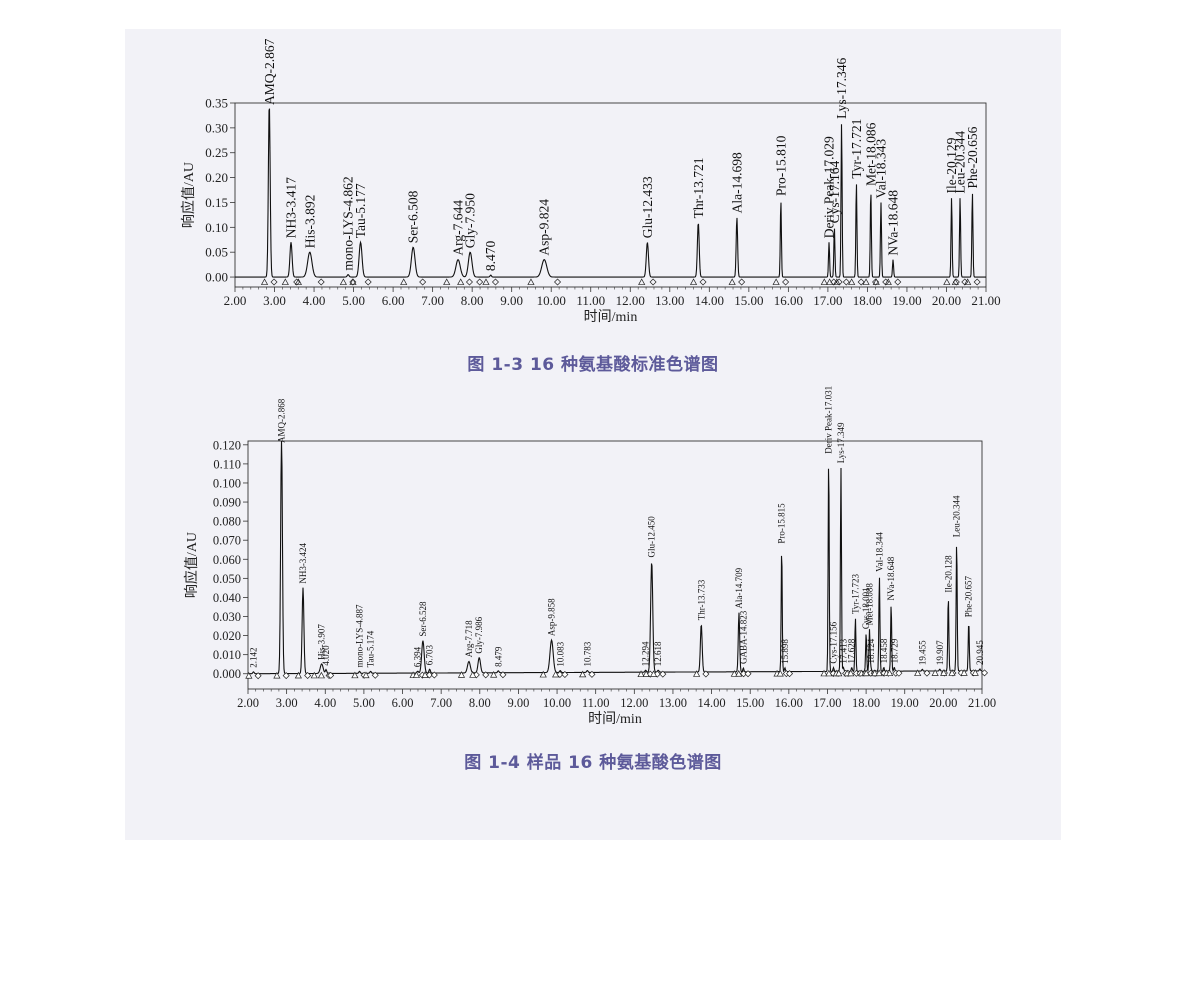 Image resolution: width=1191 pixels, height=981 pixels. I want to click on chart2-peak-label: Ser-6.528, so click(423, 619).